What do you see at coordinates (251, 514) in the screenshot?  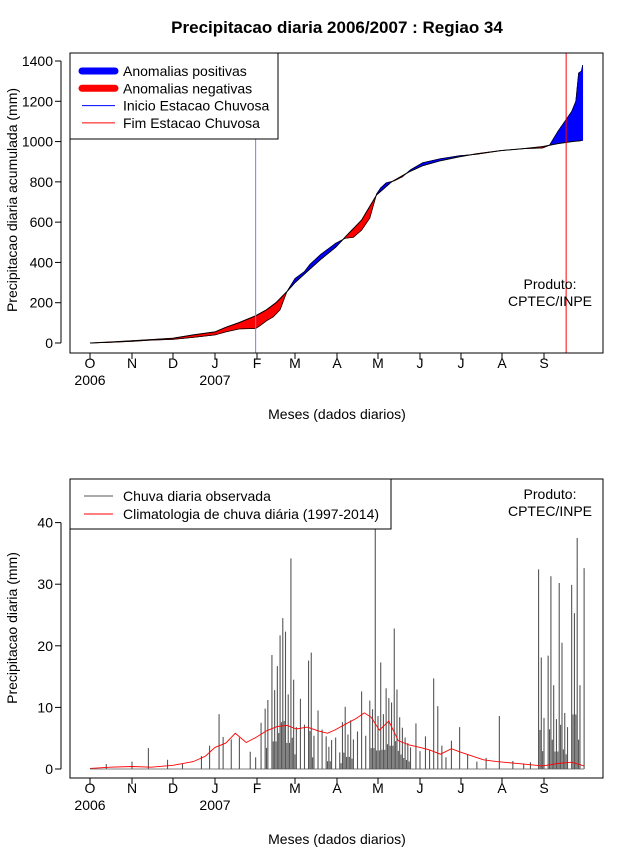 I see `legend-label: Climatologia de chuva diária (1997-2014)` at bounding box center [251, 514].